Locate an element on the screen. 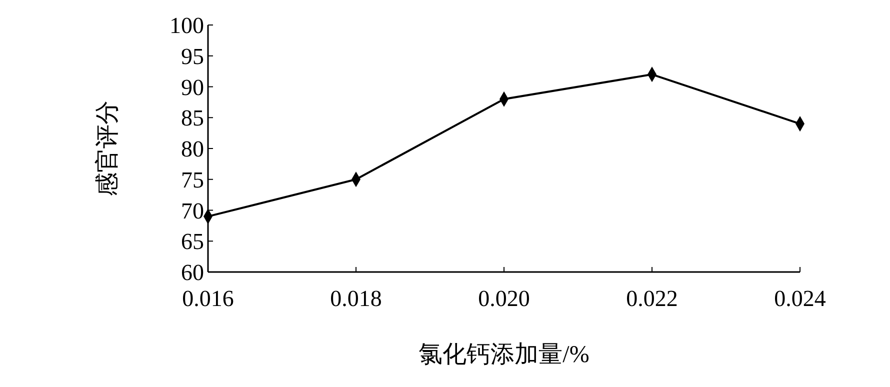 Image resolution: width=890 pixels, height=387 pixels. y-tick-label: 70 is located at coordinates (192, 211).